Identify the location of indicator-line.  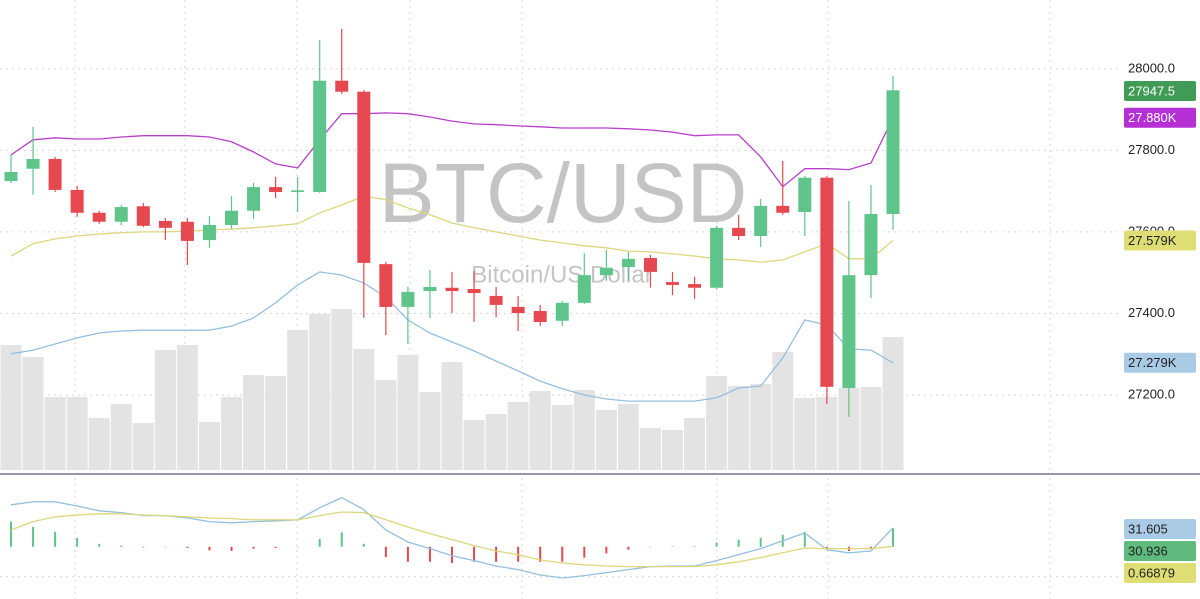
(452, 539).